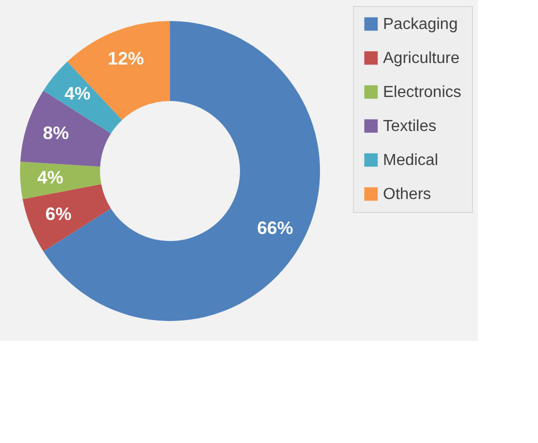 This screenshot has height=443, width=538. Describe the element at coordinates (126, 58) in the screenshot. I see `data-label: 12%` at that location.